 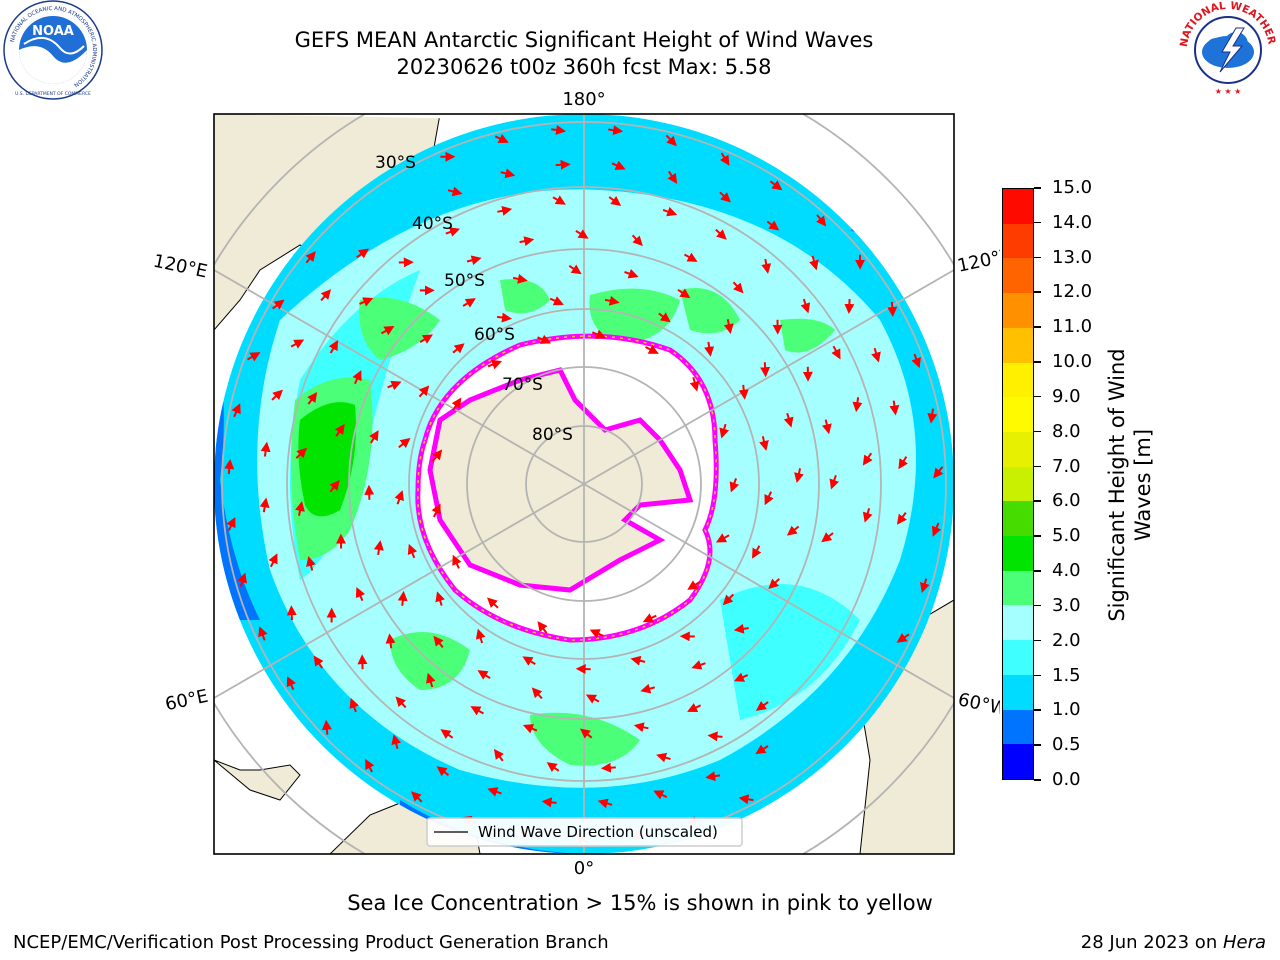 What do you see at coordinates (186, 701) in the screenshot?
I see `lon-label-60e: 60°E` at bounding box center [186, 701].